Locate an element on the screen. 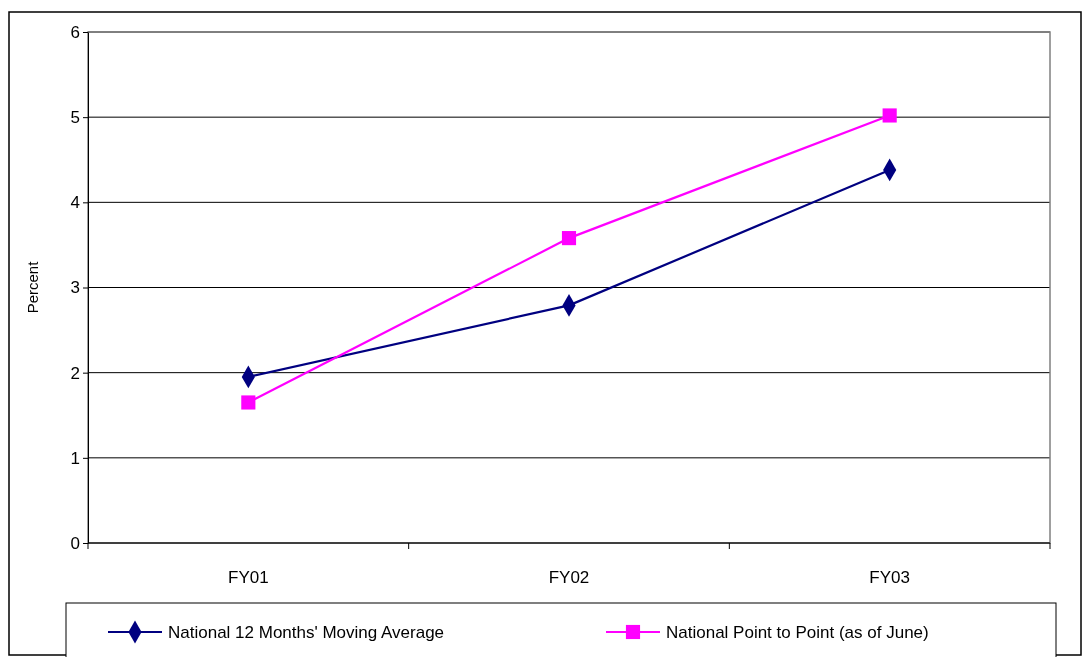 The image size is (1083, 657). y-axis-title: Percent is located at coordinates (32, 287).